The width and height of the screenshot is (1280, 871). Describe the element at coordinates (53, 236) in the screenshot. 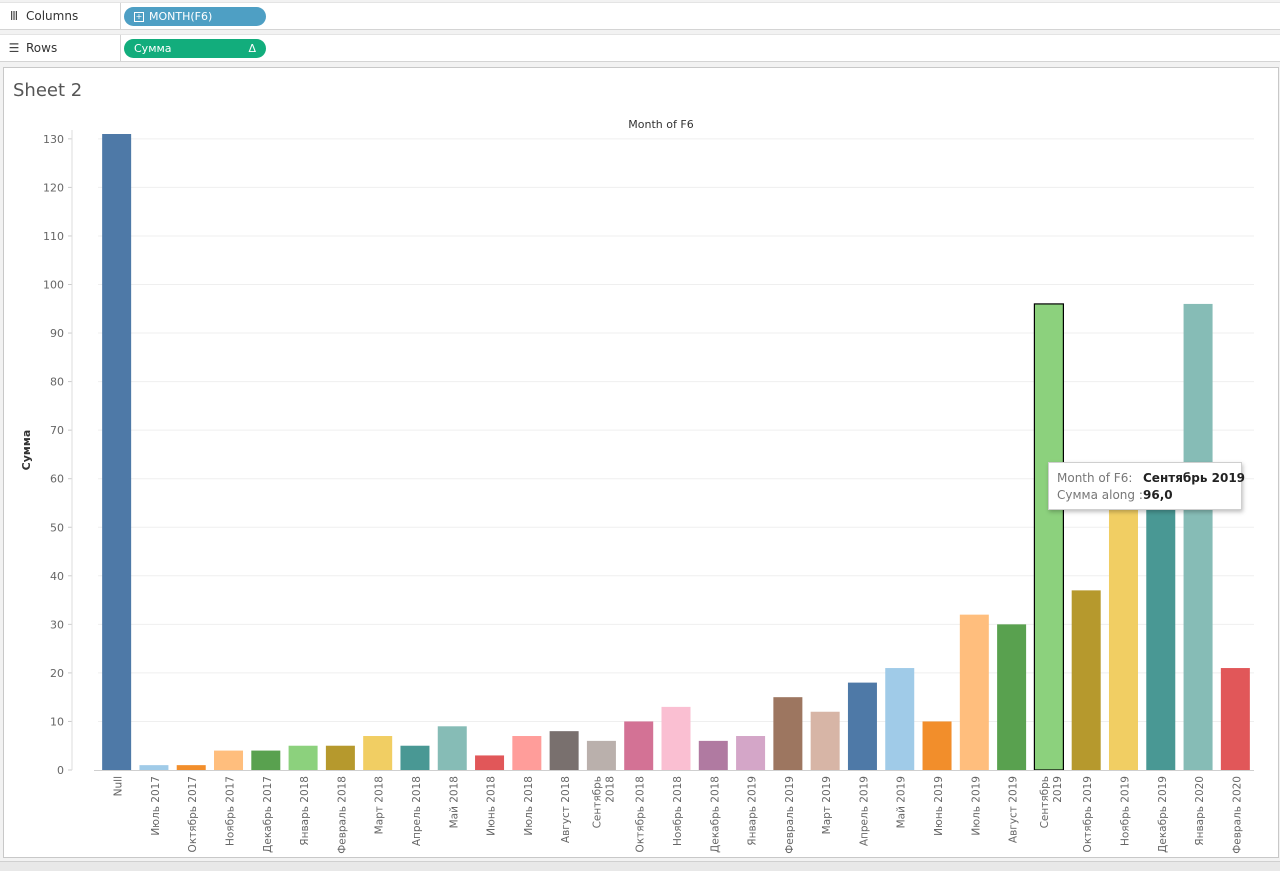

I see `y-tick-label: 110` at that location.